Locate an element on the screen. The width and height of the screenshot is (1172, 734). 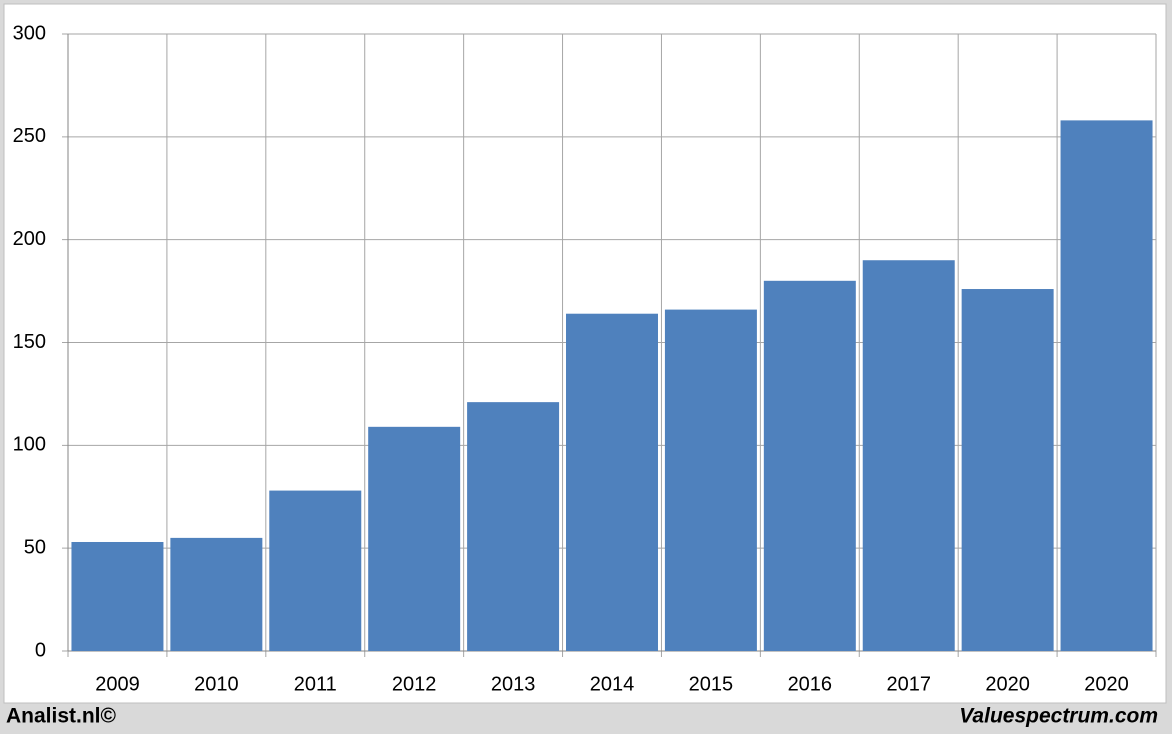
y-tick-label: 250 is located at coordinates (29, 136).